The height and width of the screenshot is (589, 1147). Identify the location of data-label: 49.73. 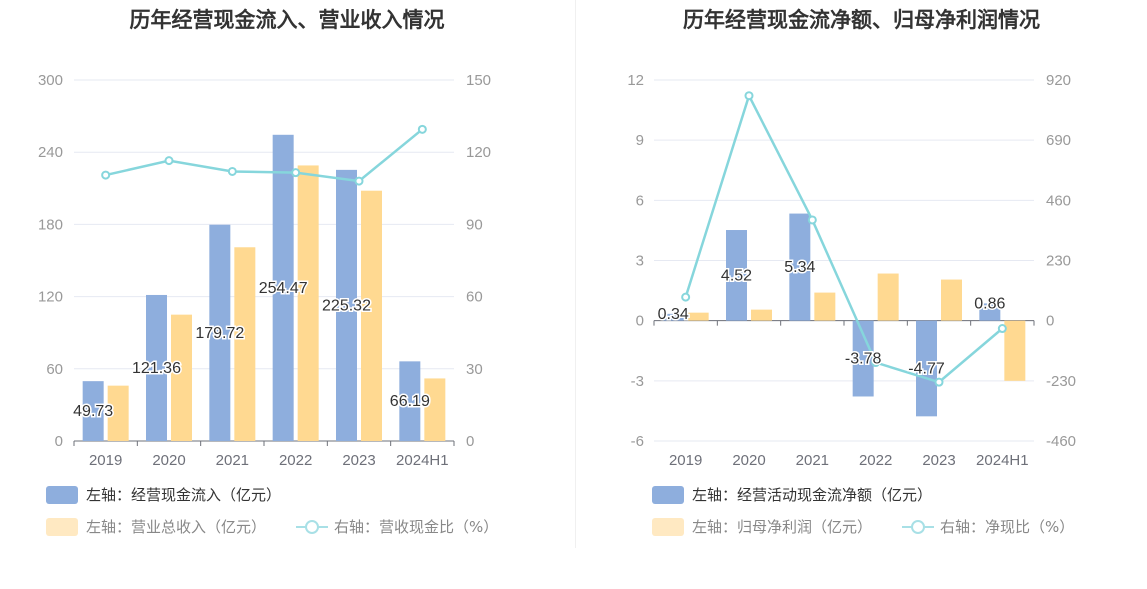
(93, 411).